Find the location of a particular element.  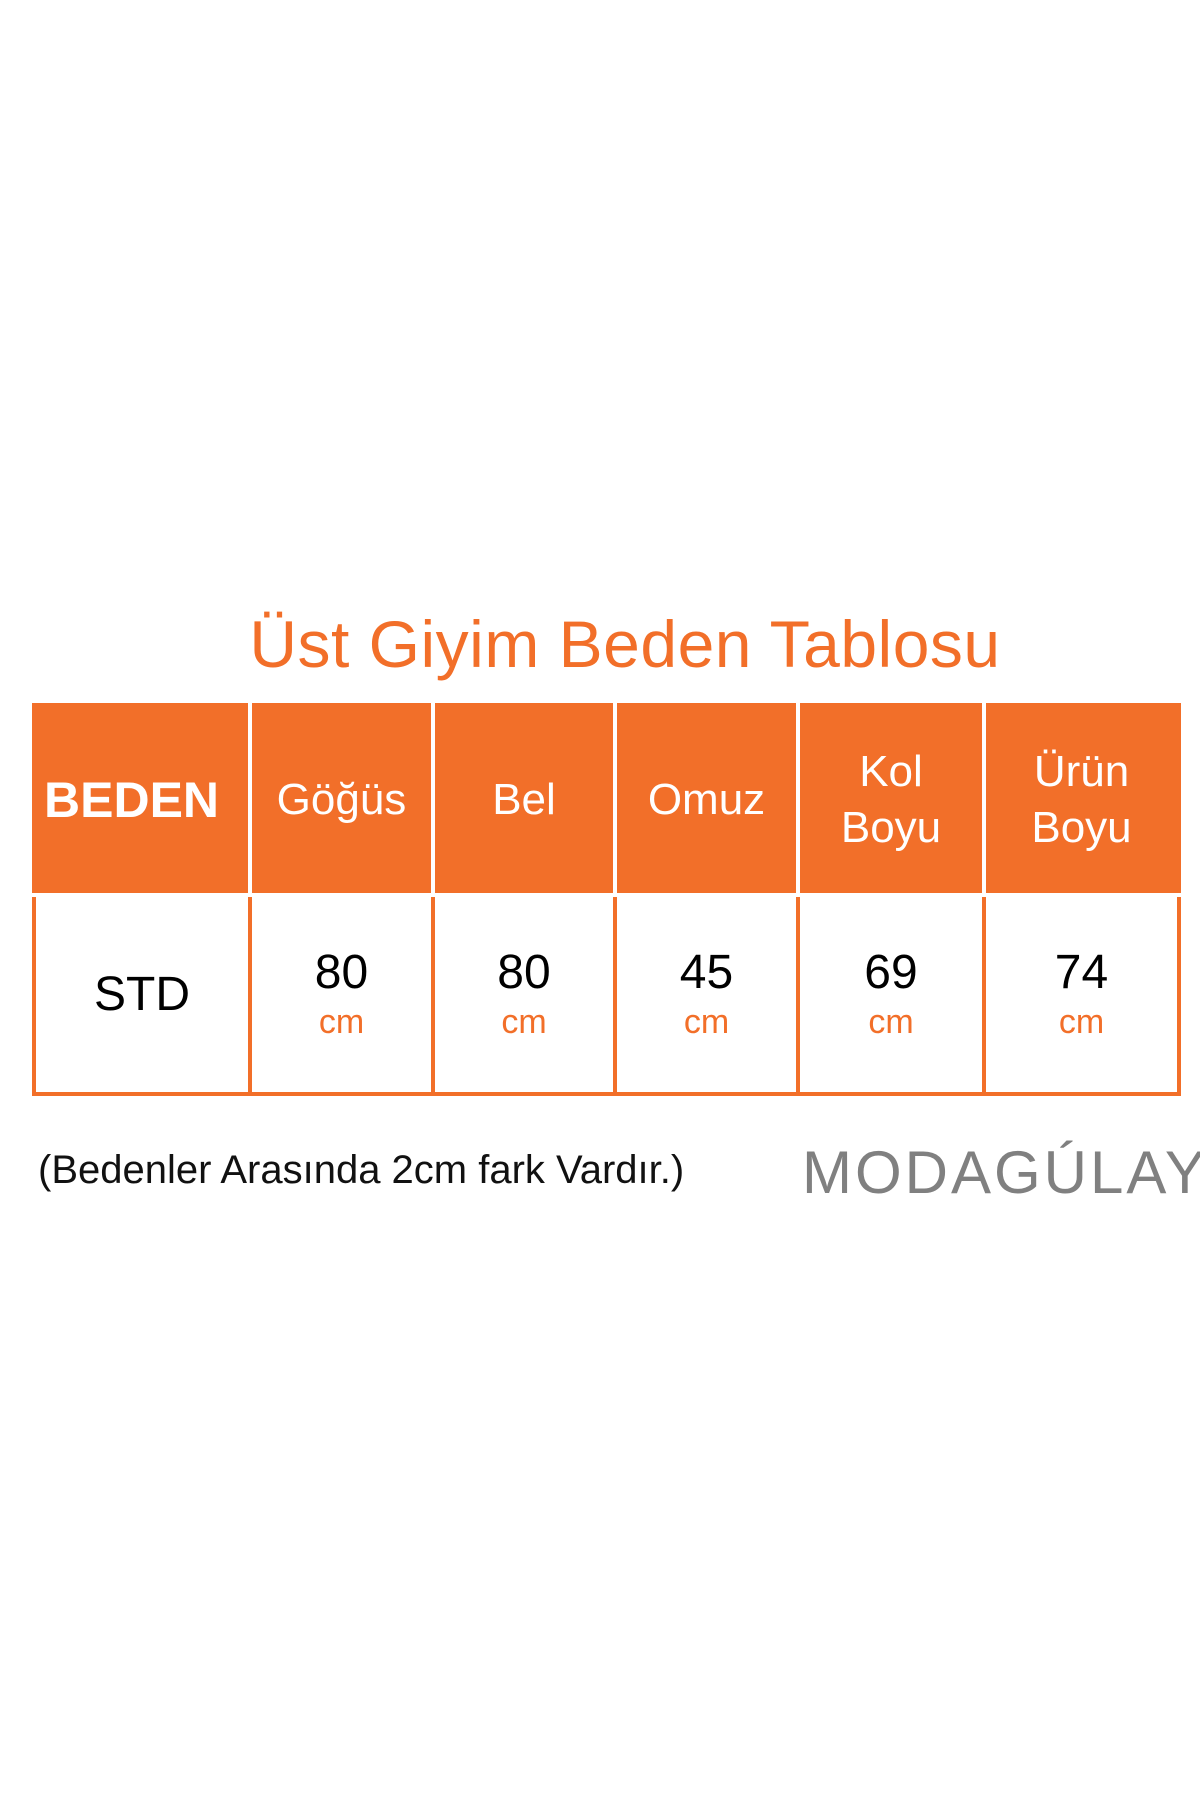

header-urun-boyu: Ürün Boyu is located at coordinates (1081, 800).